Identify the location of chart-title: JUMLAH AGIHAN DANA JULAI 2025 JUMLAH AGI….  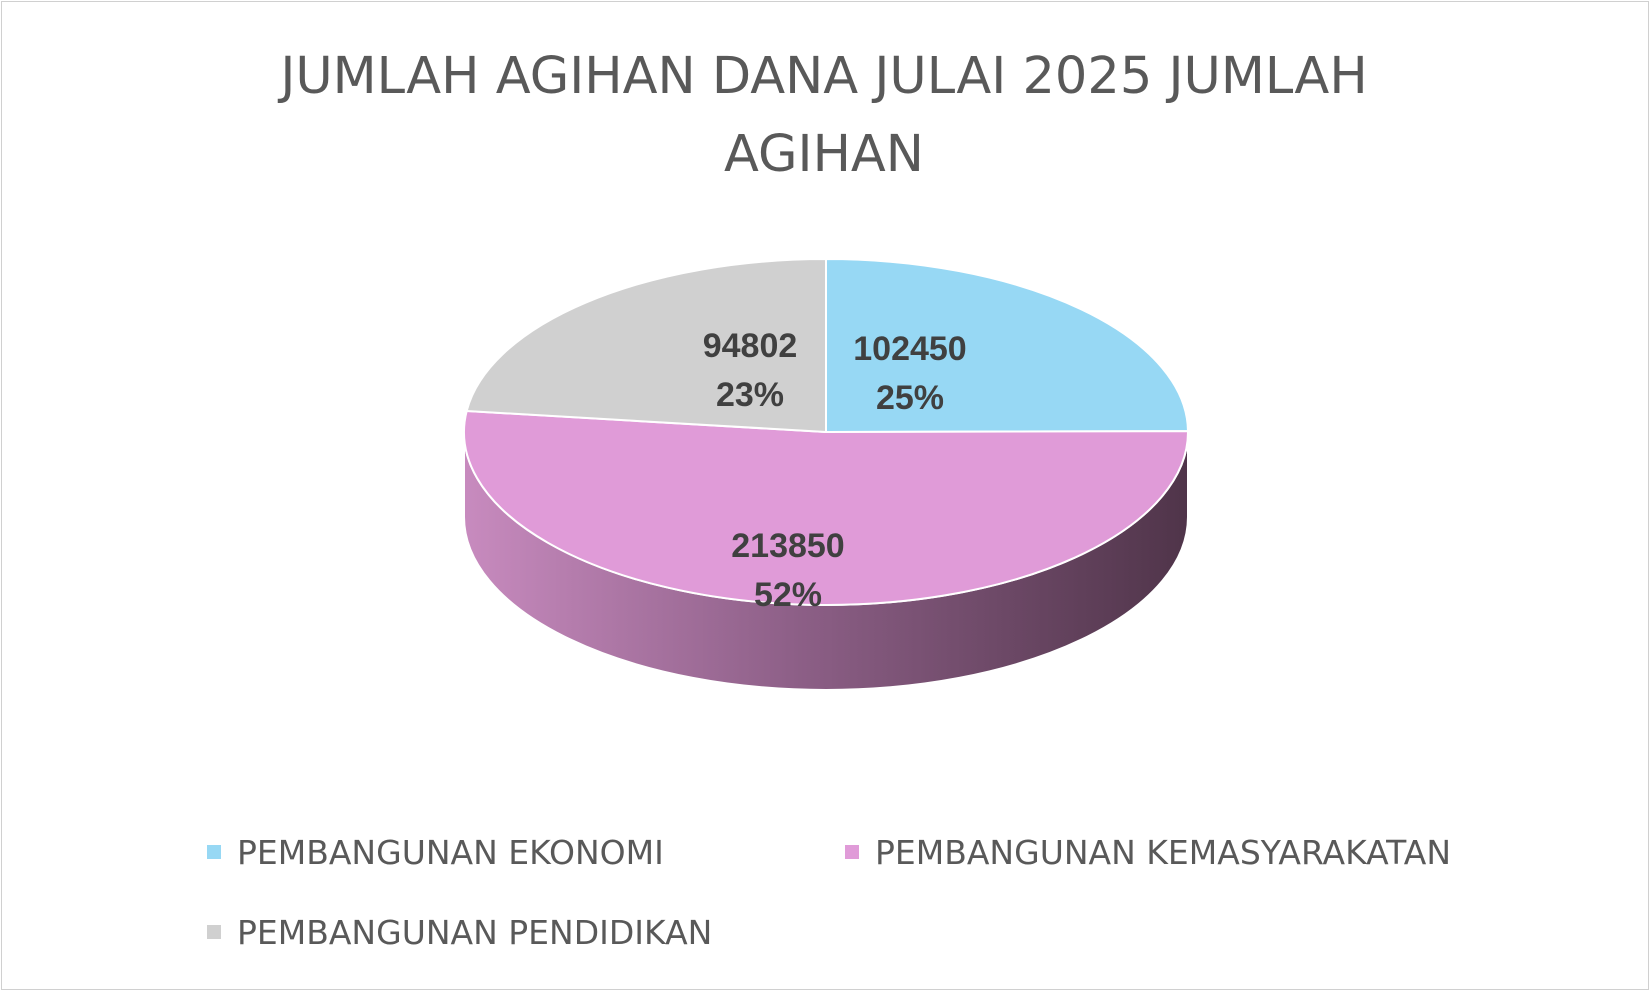
(824, 116).